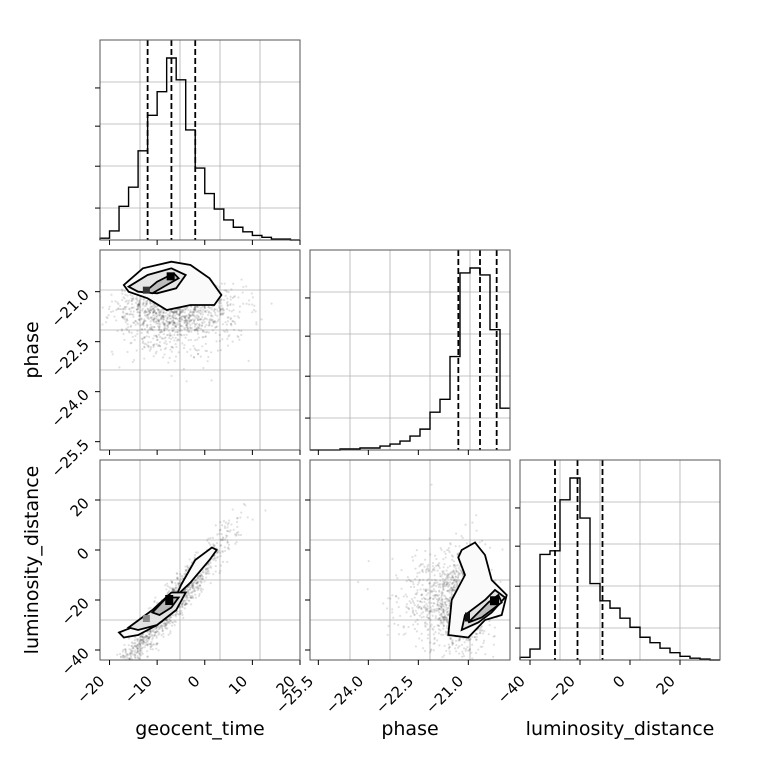  I want to click on hist-bar, so click(665, 654).